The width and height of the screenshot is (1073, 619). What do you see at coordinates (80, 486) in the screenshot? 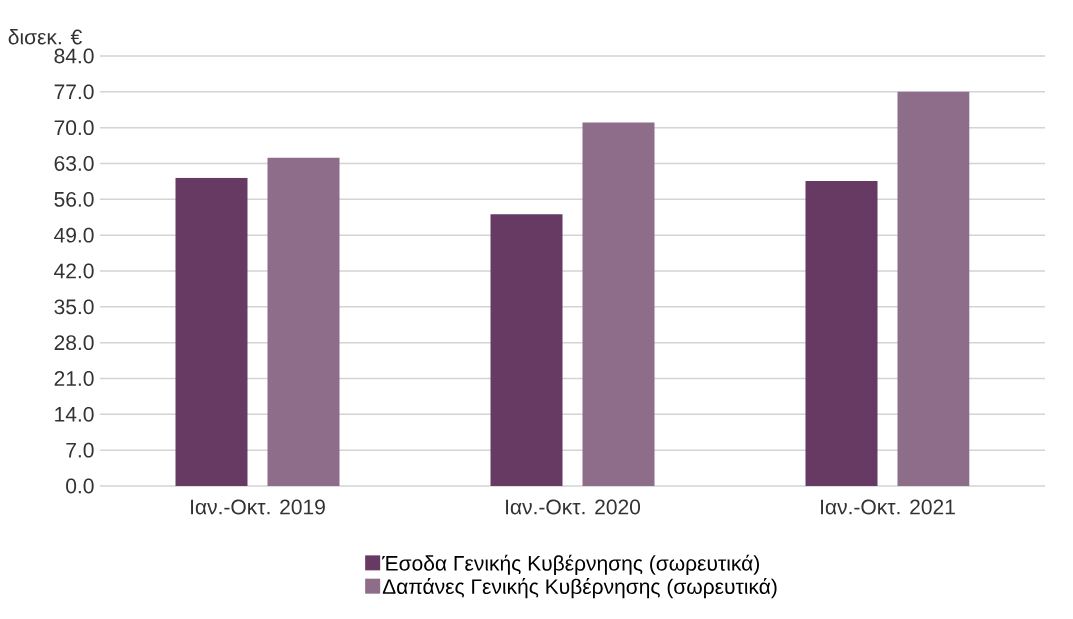
I see `y-tick-label: 0.0` at bounding box center [80, 486].